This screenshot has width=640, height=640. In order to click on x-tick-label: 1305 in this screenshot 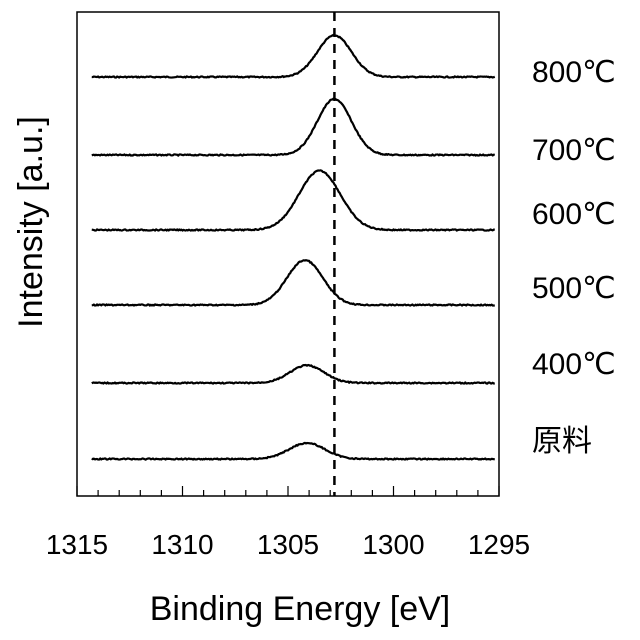, I will do `click(288, 544)`.